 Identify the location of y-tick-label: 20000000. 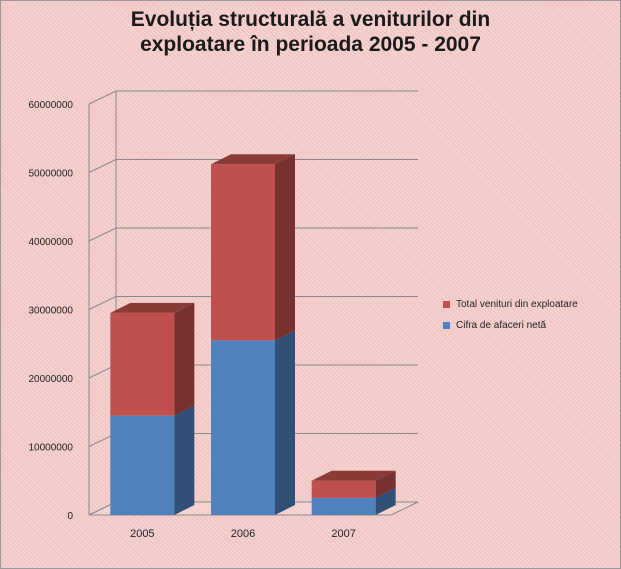
(51, 379).